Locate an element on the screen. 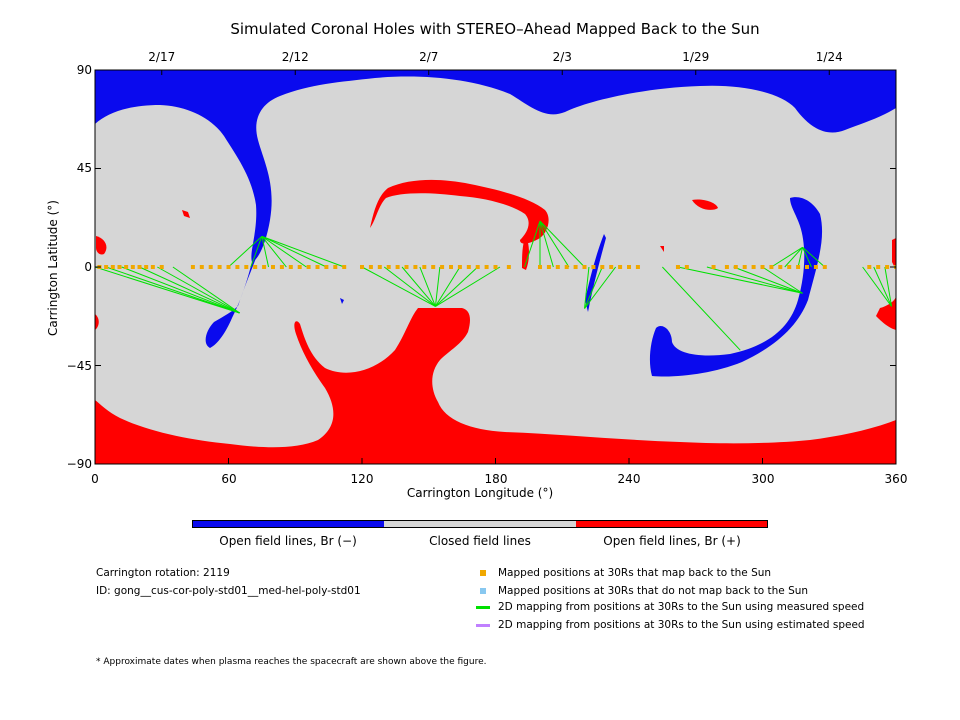 This screenshot has width=960, height=720. xtick-120: 120 is located at coordinates (362, 479).